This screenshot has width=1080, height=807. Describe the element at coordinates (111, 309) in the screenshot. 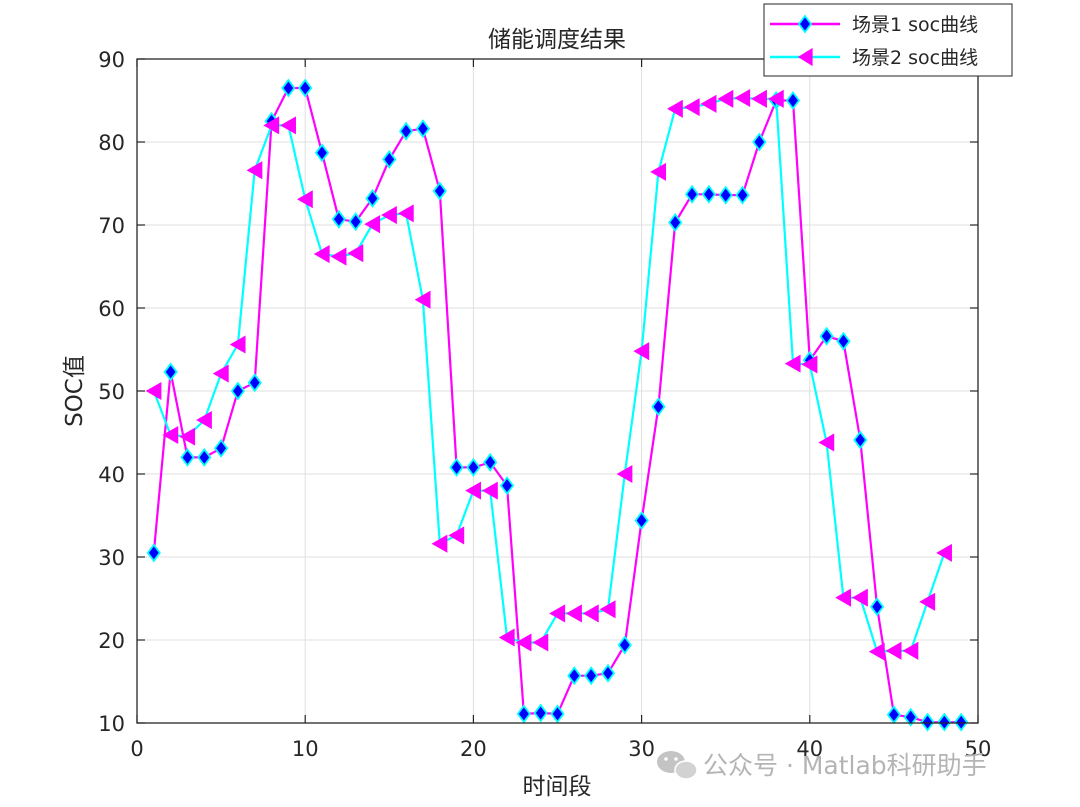

I see `y-tick-label: 60` at that location.